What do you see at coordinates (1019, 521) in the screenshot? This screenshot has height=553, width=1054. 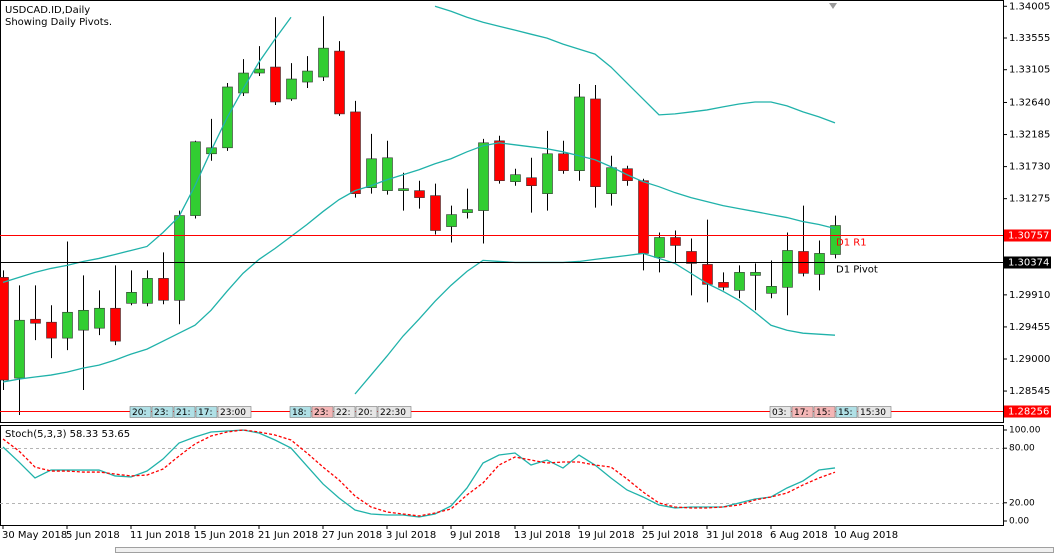 I see `y-tick-label: 0.00` at bounding box center [1019, 521].